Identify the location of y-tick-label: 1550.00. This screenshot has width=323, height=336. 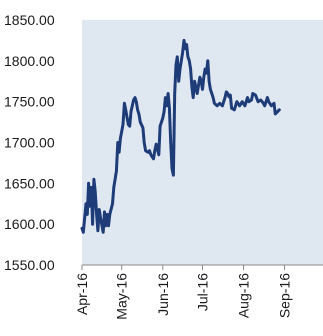
(29, 265).